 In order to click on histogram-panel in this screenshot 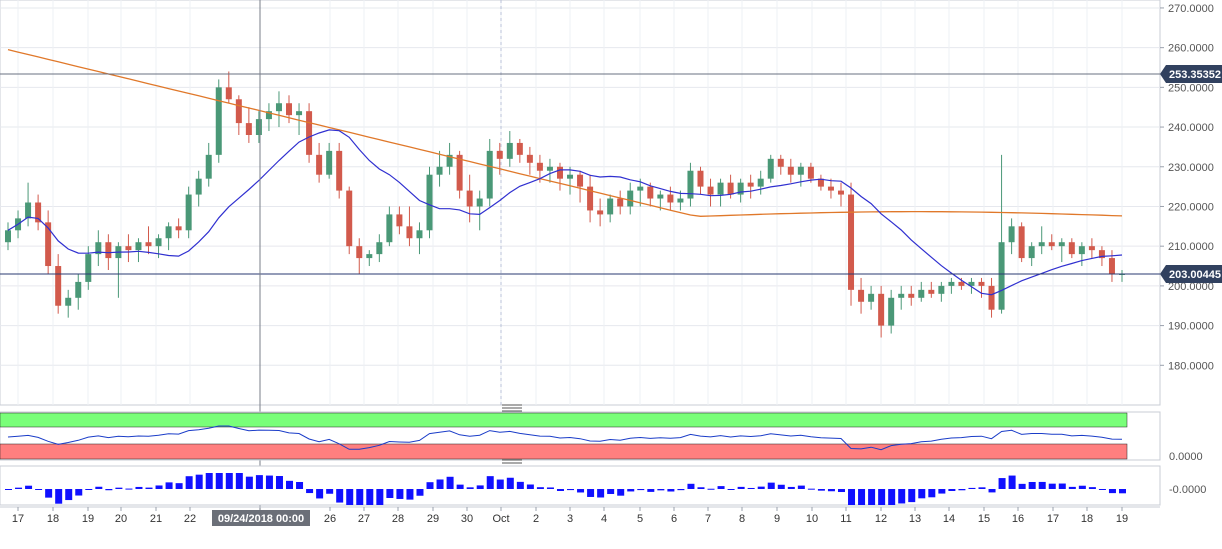, I will do `click(580, 485)`.